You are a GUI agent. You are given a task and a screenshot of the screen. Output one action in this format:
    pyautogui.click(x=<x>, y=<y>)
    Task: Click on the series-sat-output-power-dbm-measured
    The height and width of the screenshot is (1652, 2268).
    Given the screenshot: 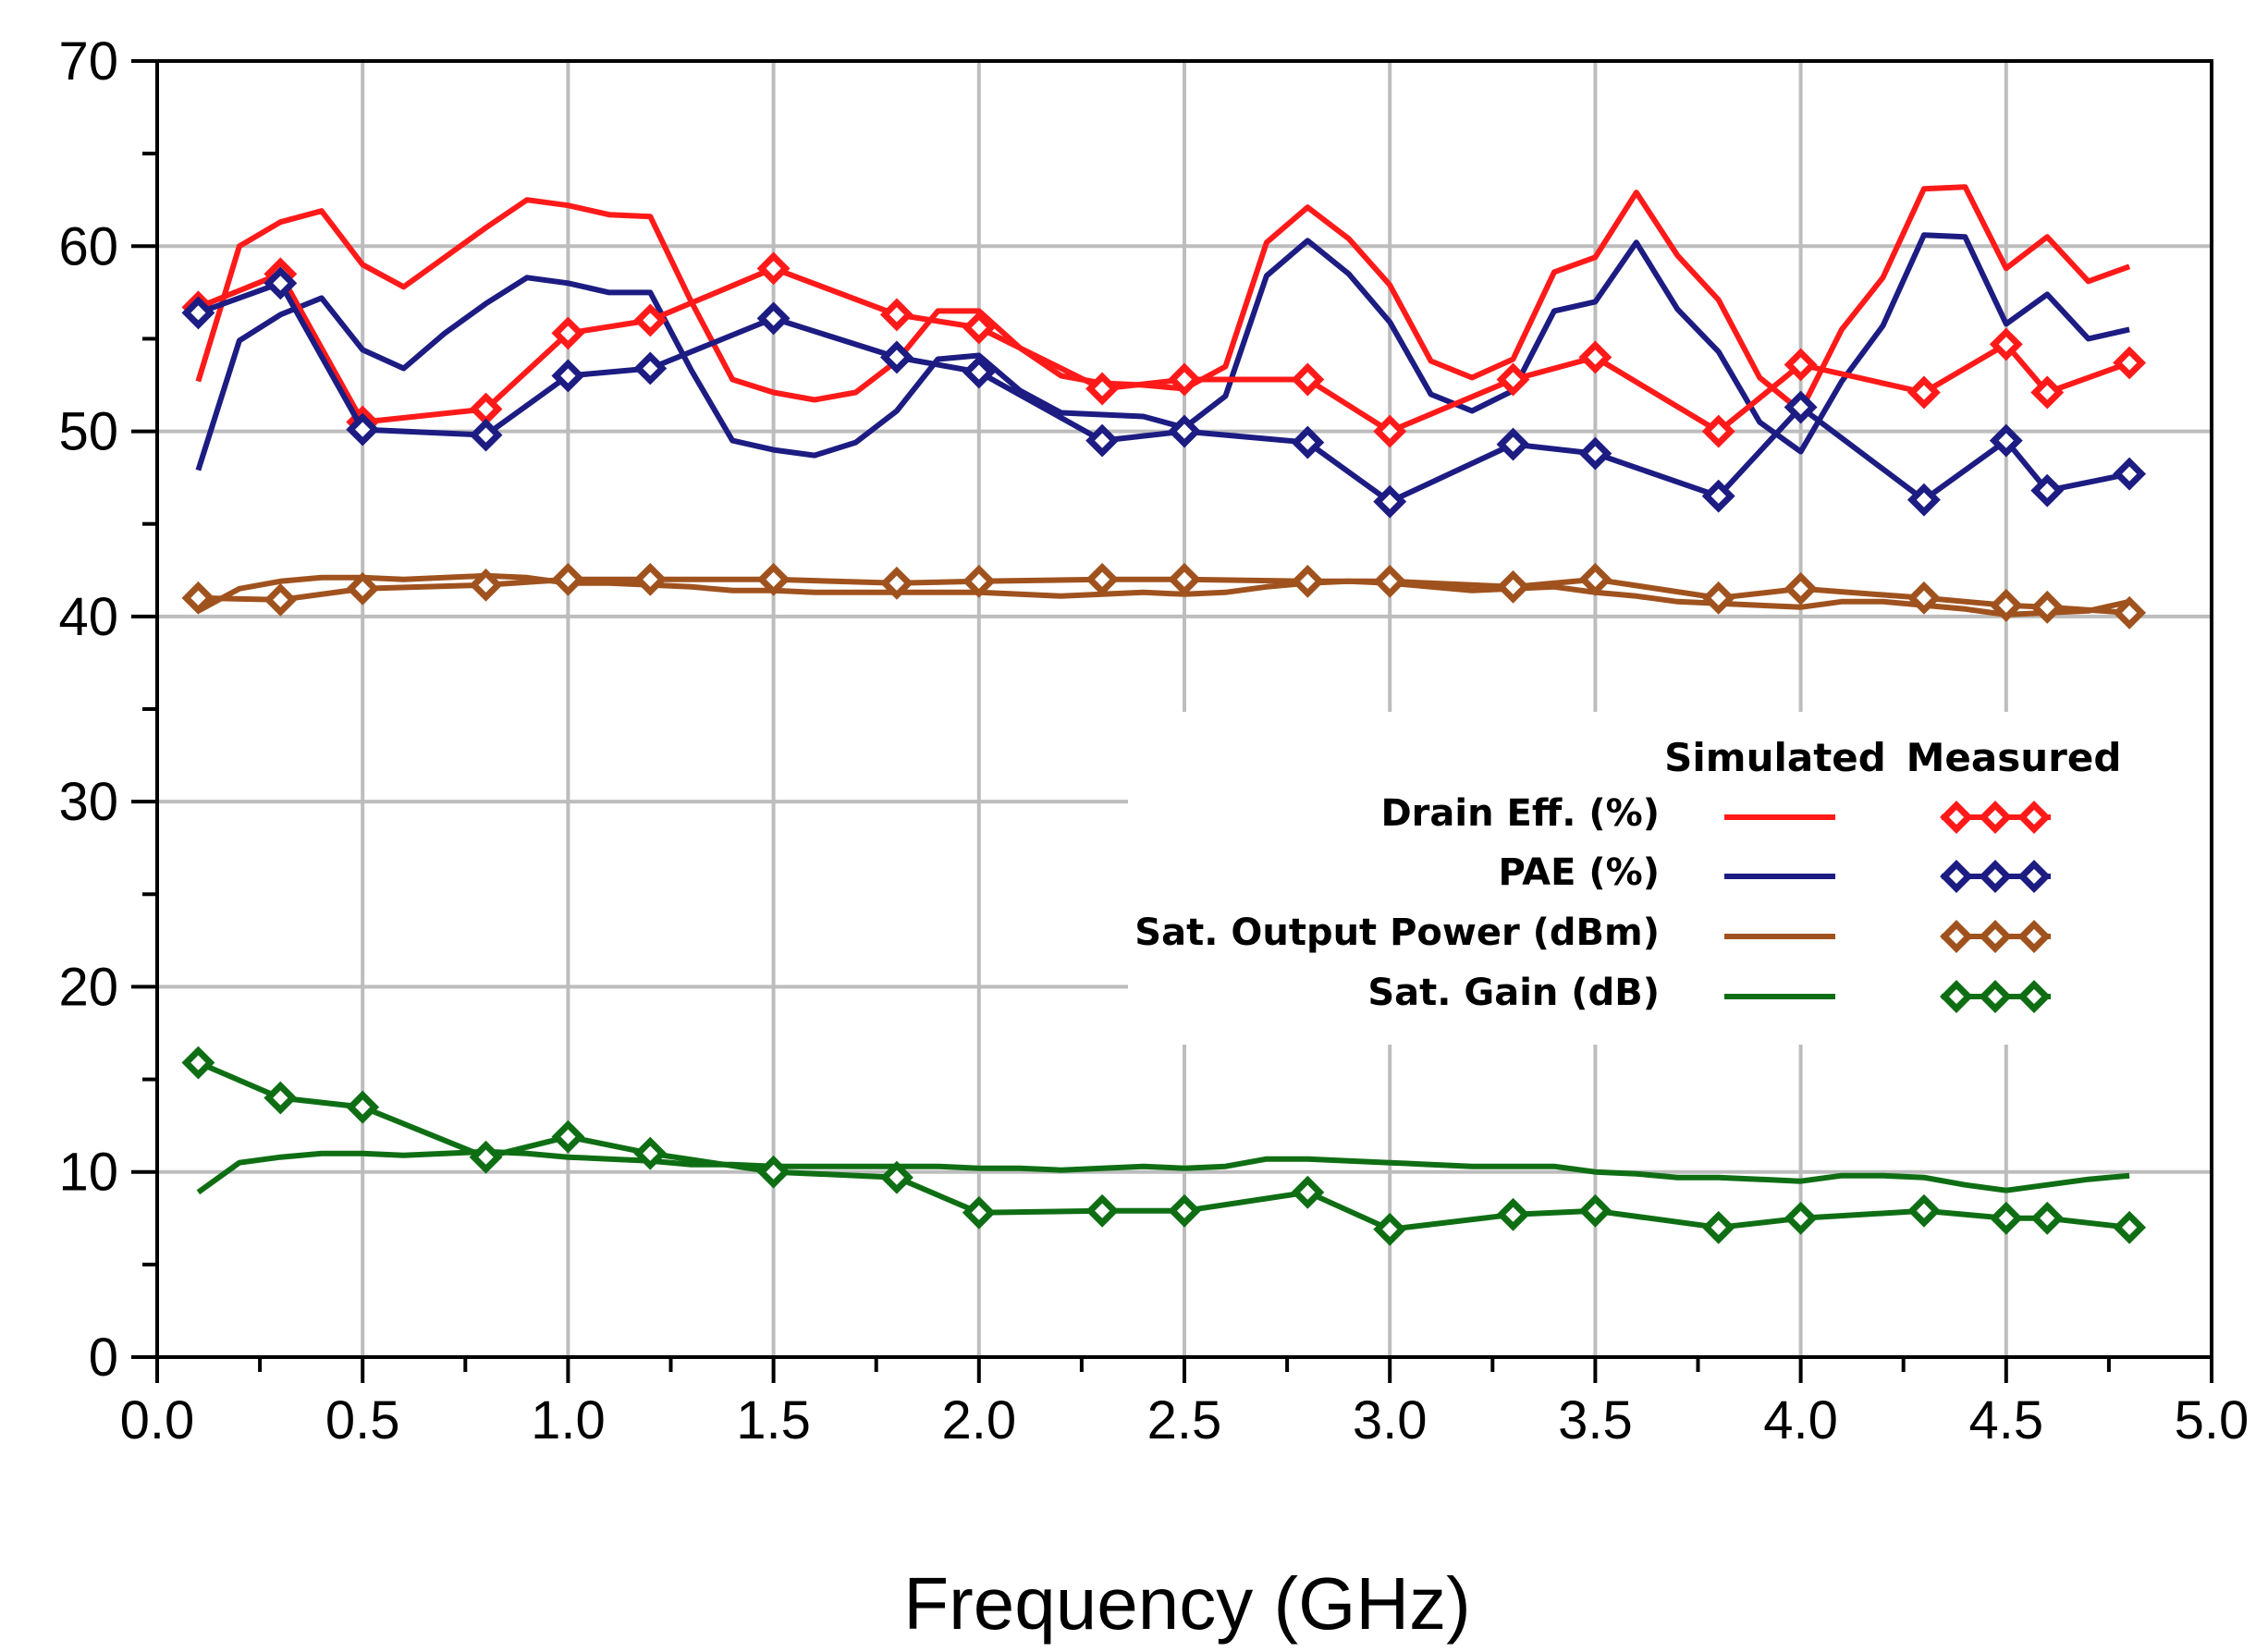 What is the action you would take?
    pyautogui.click(x=1164, y=596)
    